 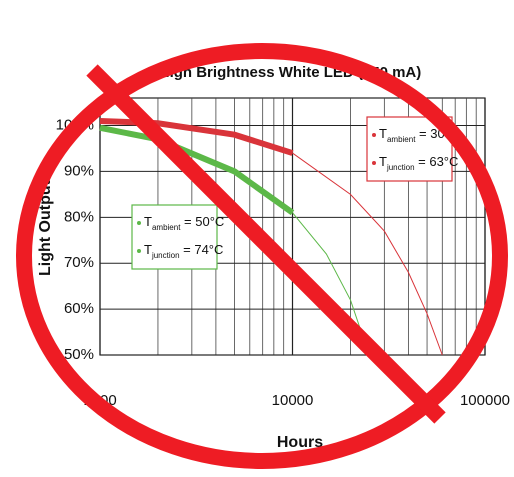 What do you see at coordinates (79, 170) in the screenshot?
I see `y-tick-label: 90%` at bounding box center [79, 170].